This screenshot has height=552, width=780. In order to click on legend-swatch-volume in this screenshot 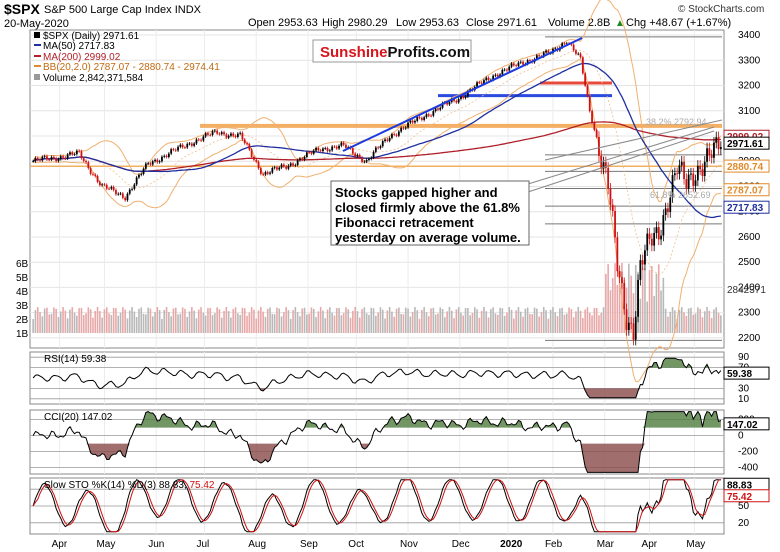, I will do `click(37, 77)`.